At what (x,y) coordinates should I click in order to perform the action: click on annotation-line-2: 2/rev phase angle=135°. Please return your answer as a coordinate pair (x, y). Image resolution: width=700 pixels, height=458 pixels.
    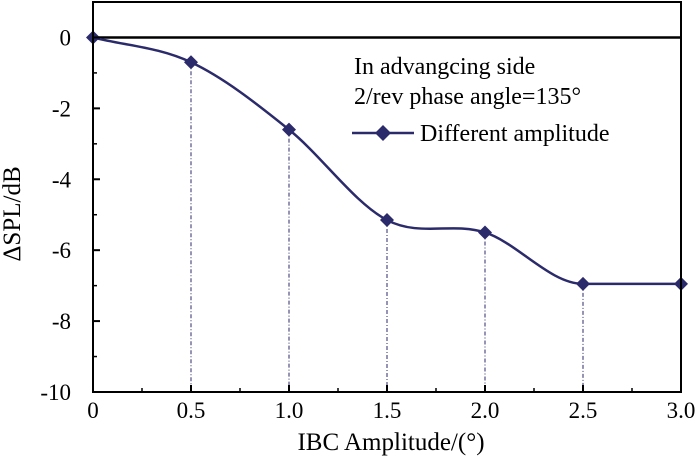
    Looking at the image, I should click on (467, 97).